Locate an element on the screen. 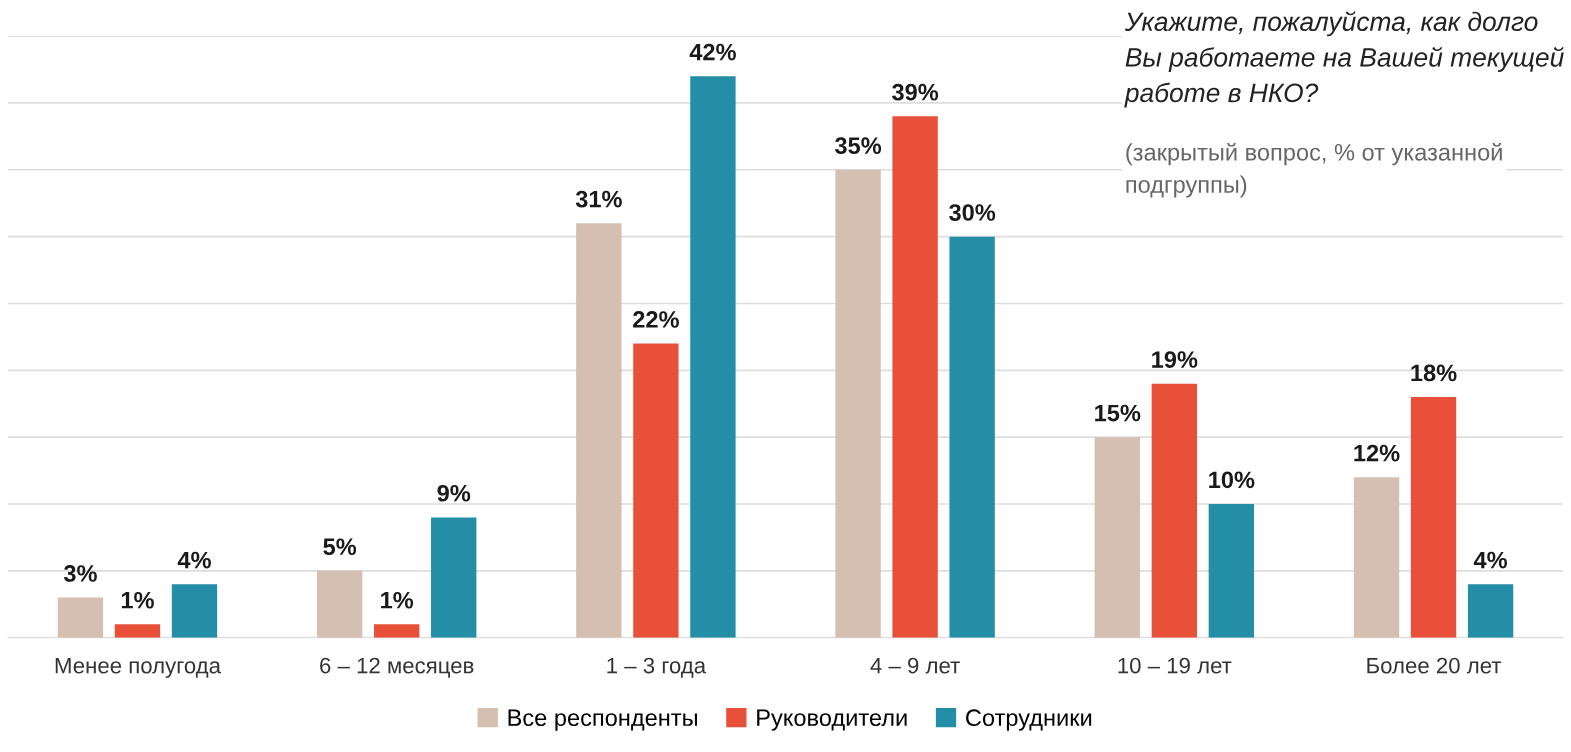 Image resolution: width=1571 pixels, height=752 pixels. x-tick-label: 10 – 19 лет is located at coordinates (1175, 665).